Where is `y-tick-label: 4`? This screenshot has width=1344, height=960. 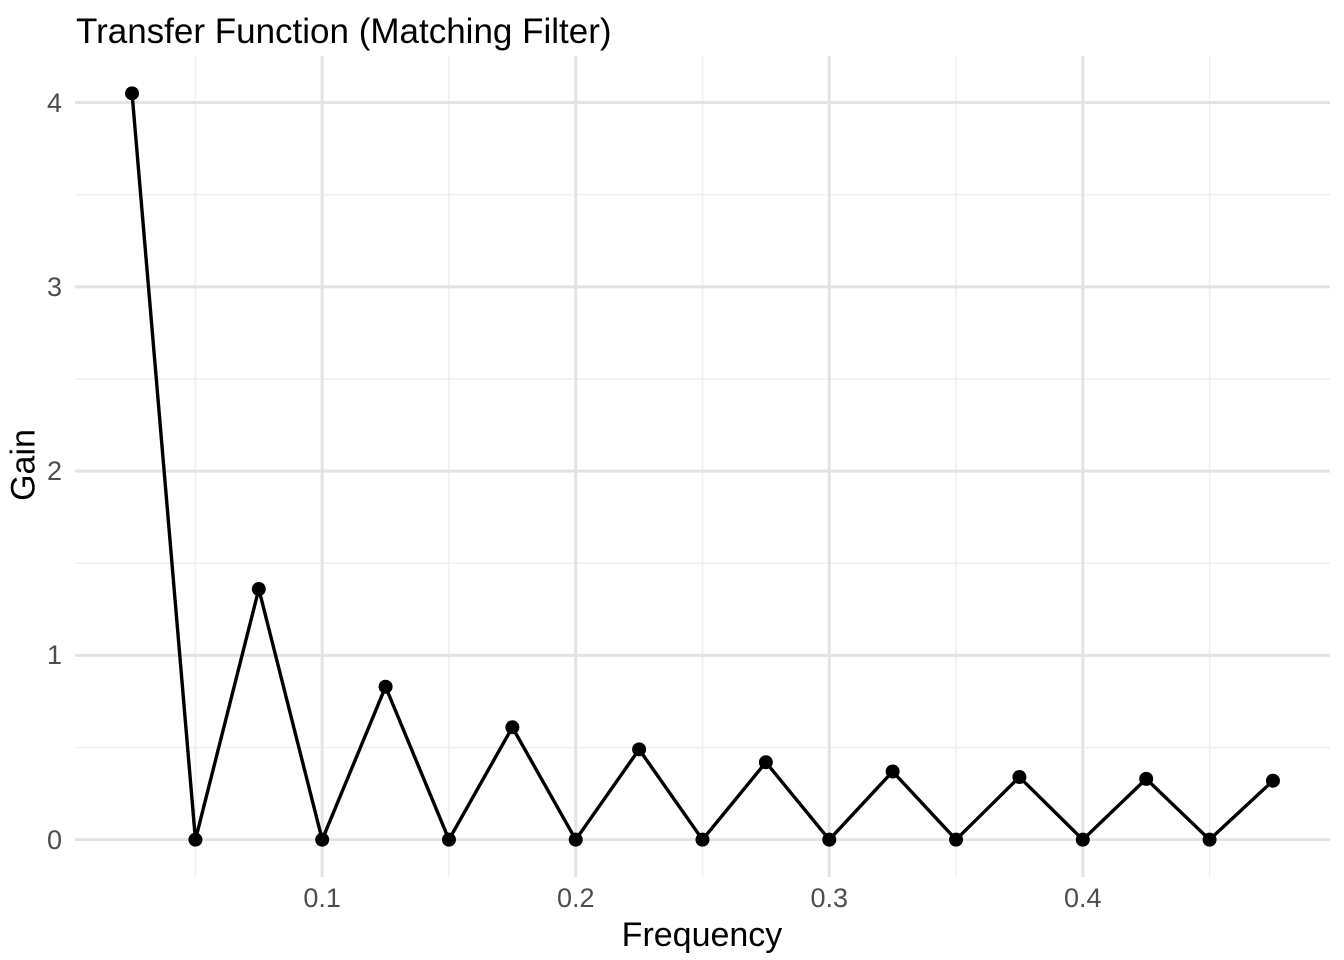 y-tick-label: 4 is located at coordinates (54, 102).